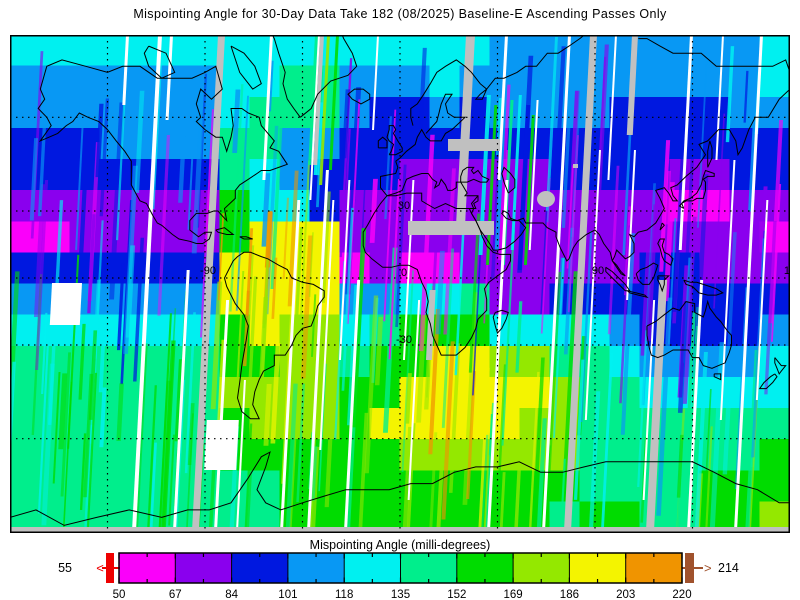 The image size is (800, 600). Describe the element at coordinates (100, 568) in the screenshot. I see `colorbar-under-arrow-icon: <` at that location.